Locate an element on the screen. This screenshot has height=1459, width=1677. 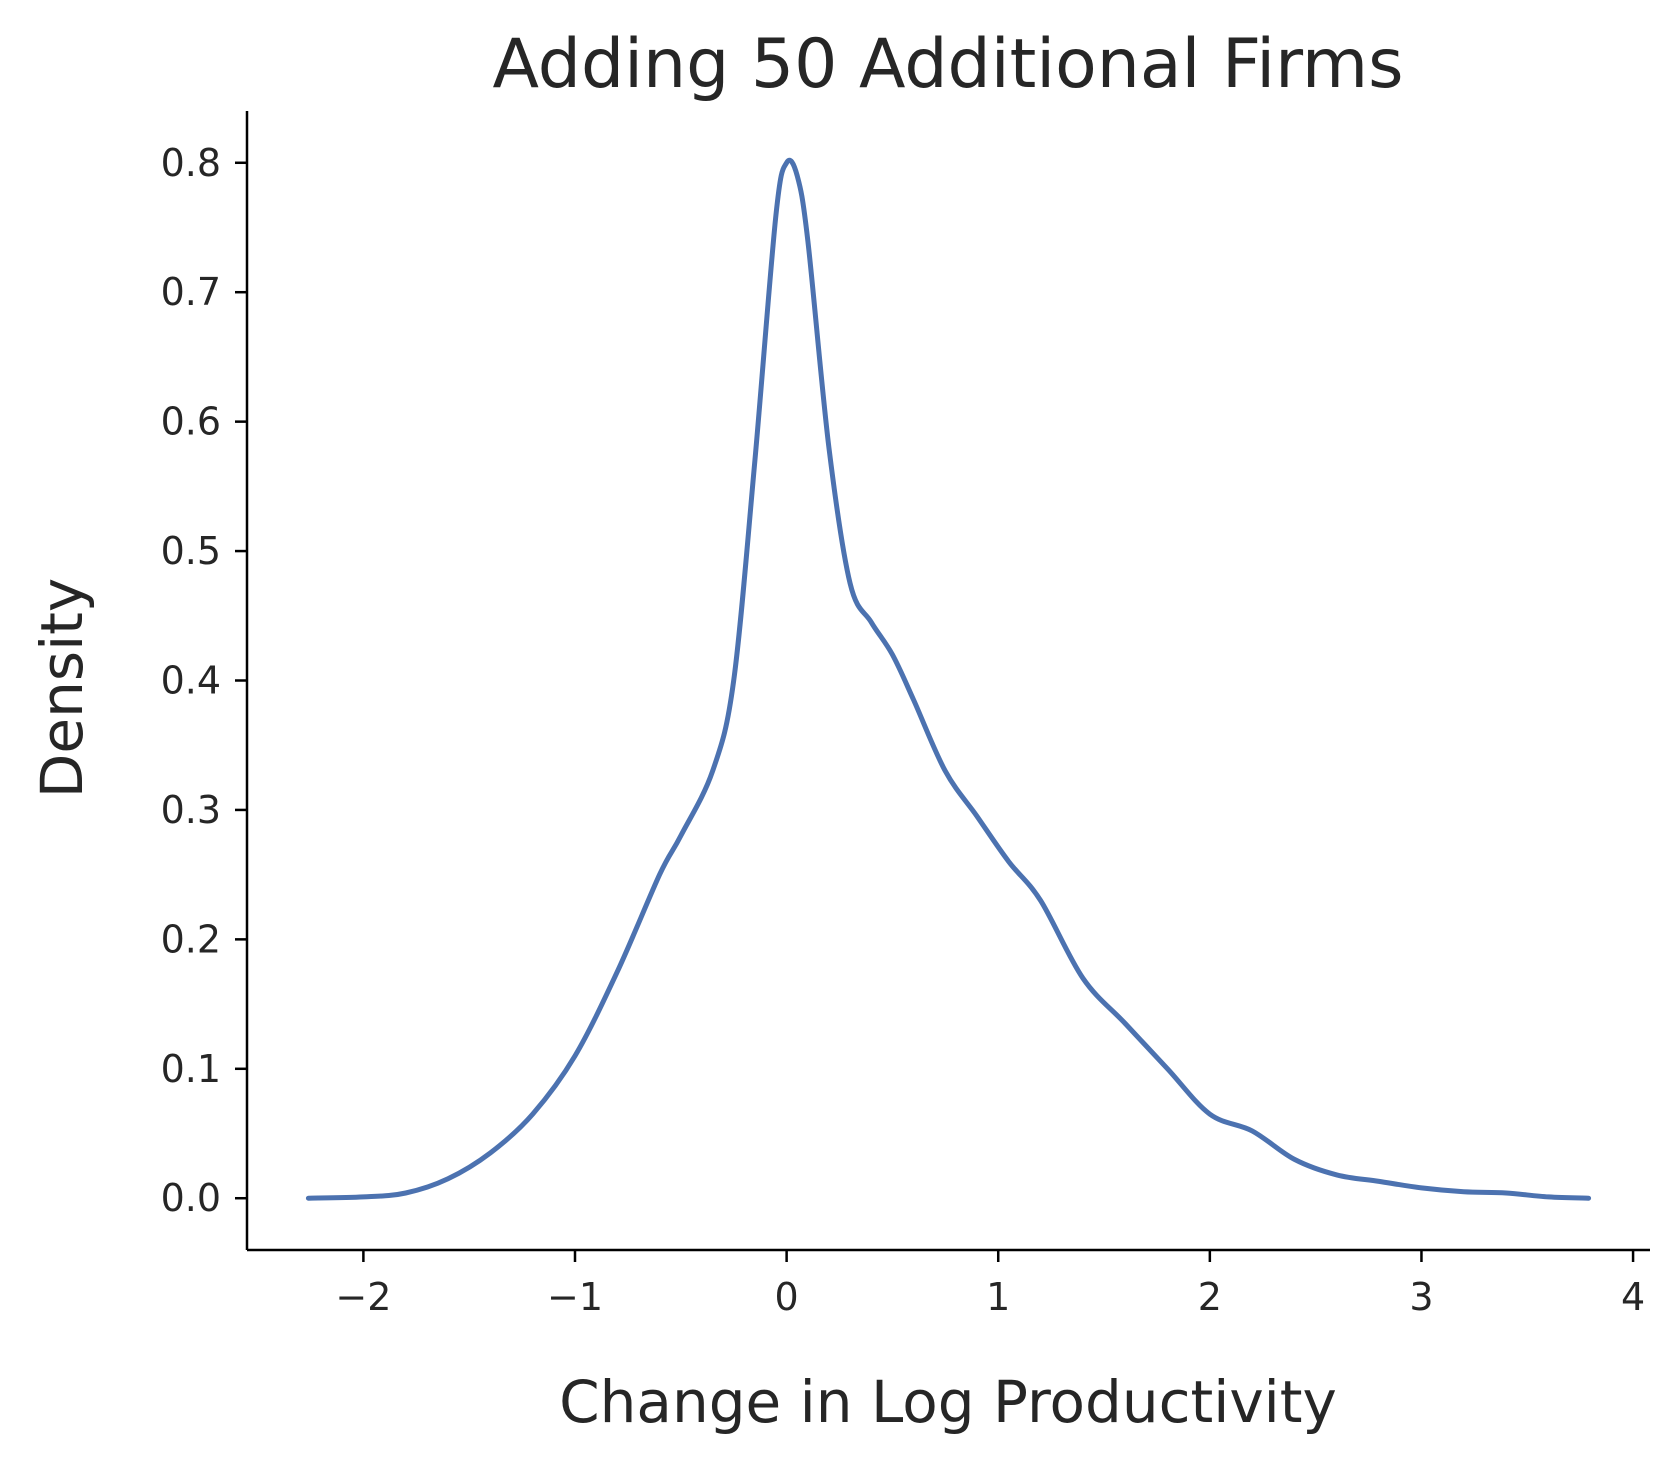
chart-title: Adding 50 Additional Firms is located at coordinates (947, 64).